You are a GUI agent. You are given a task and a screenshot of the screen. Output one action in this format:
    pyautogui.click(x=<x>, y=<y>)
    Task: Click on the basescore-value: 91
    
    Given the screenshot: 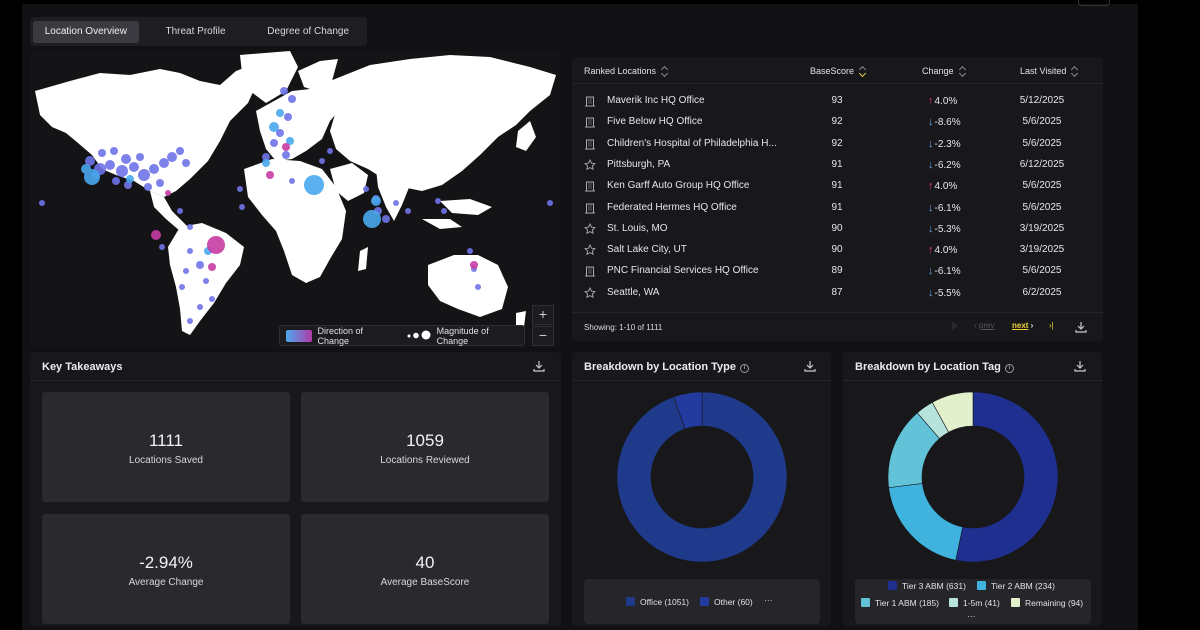 What is the action you would take?
    pyautogui.click(x=837, y=186)
    